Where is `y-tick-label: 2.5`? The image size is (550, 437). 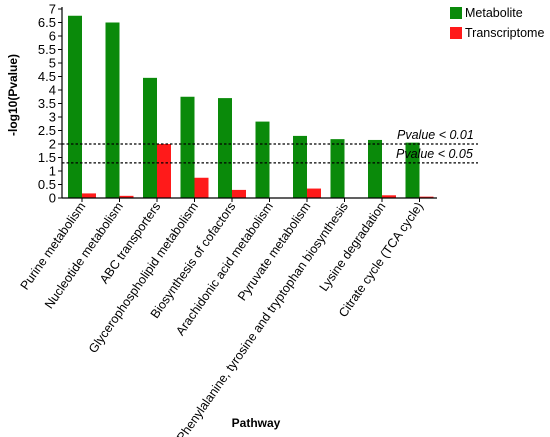 y-tick-label: 2.5 is located at coordinates (47, 130).